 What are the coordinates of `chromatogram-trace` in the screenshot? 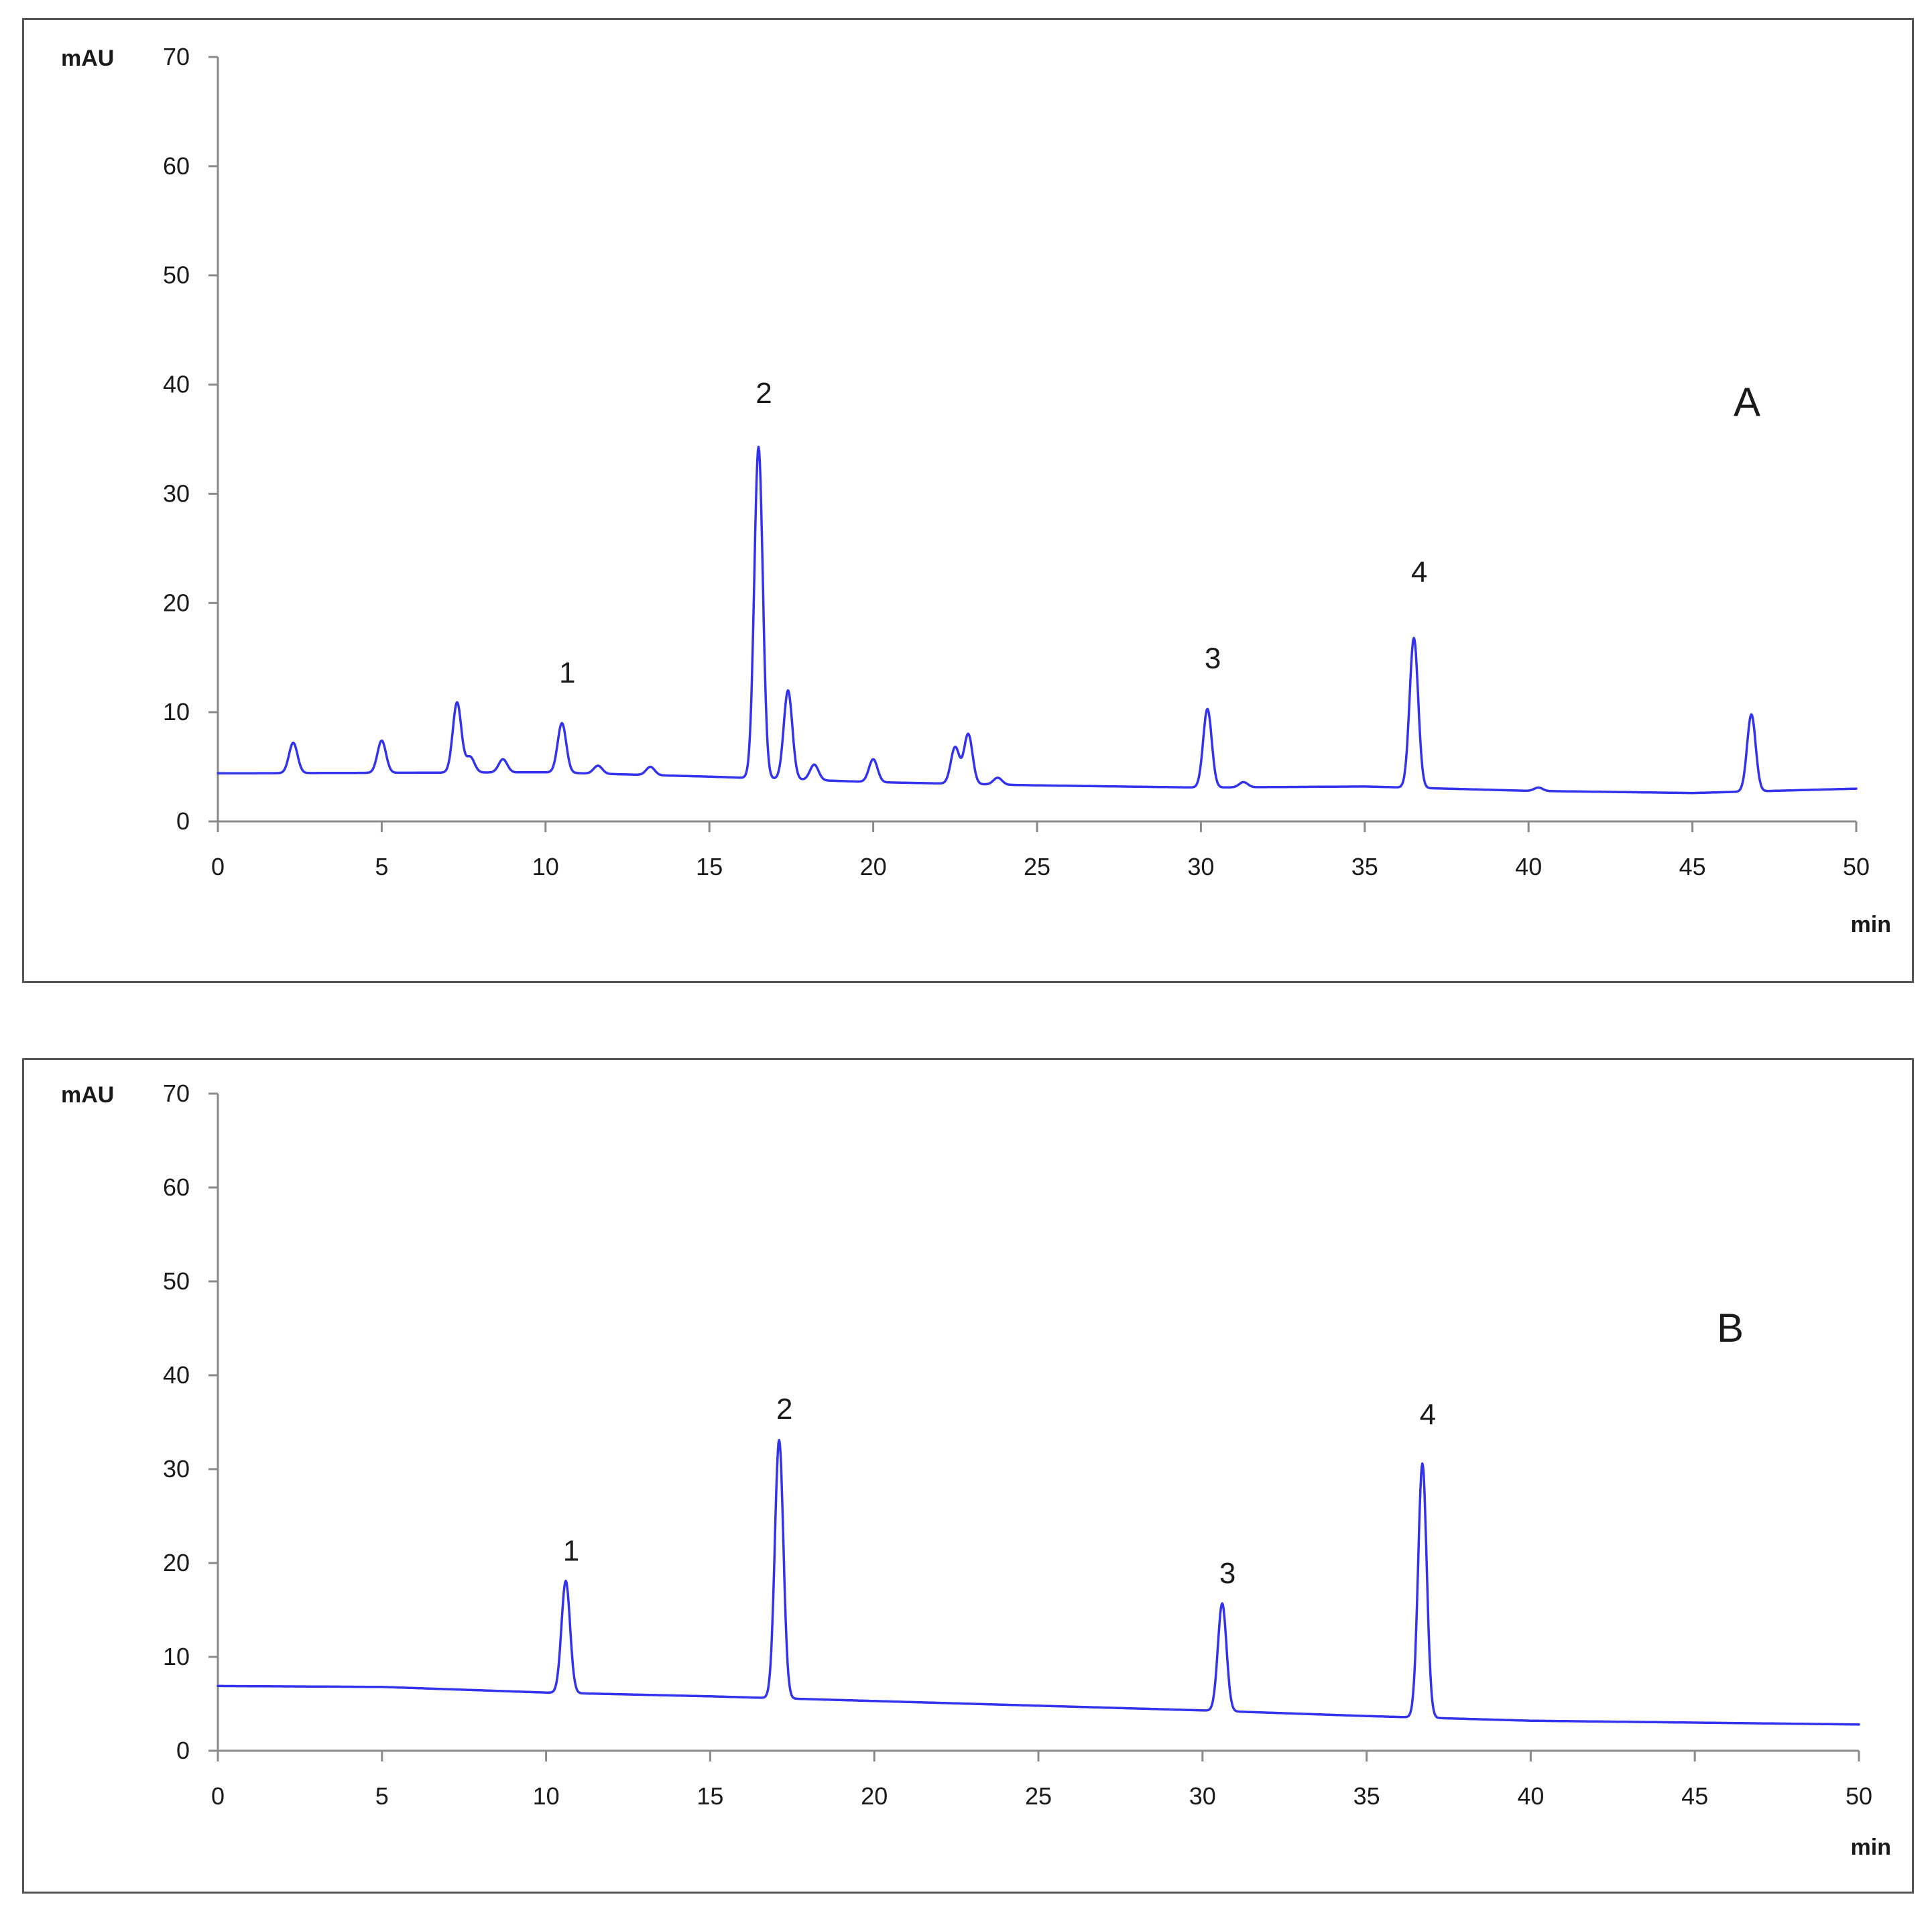 It's located at (1038, 1582).